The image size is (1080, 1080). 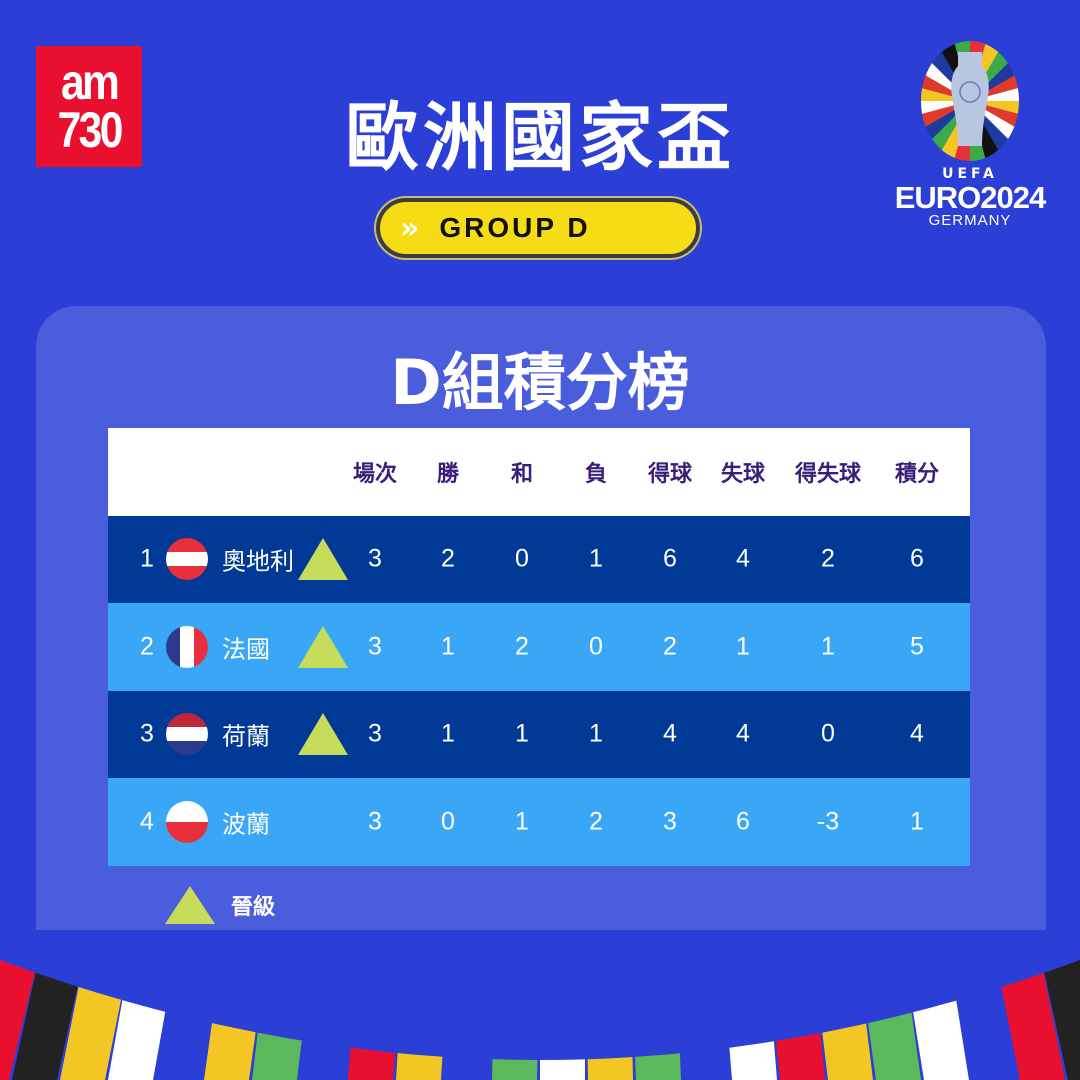 What do you see at coordinates (539, 734) in the screenshot?
I see `table-row: 3 荷蘭 3 1 1 1 4 4 0 4` at bounding box center [539, 734].